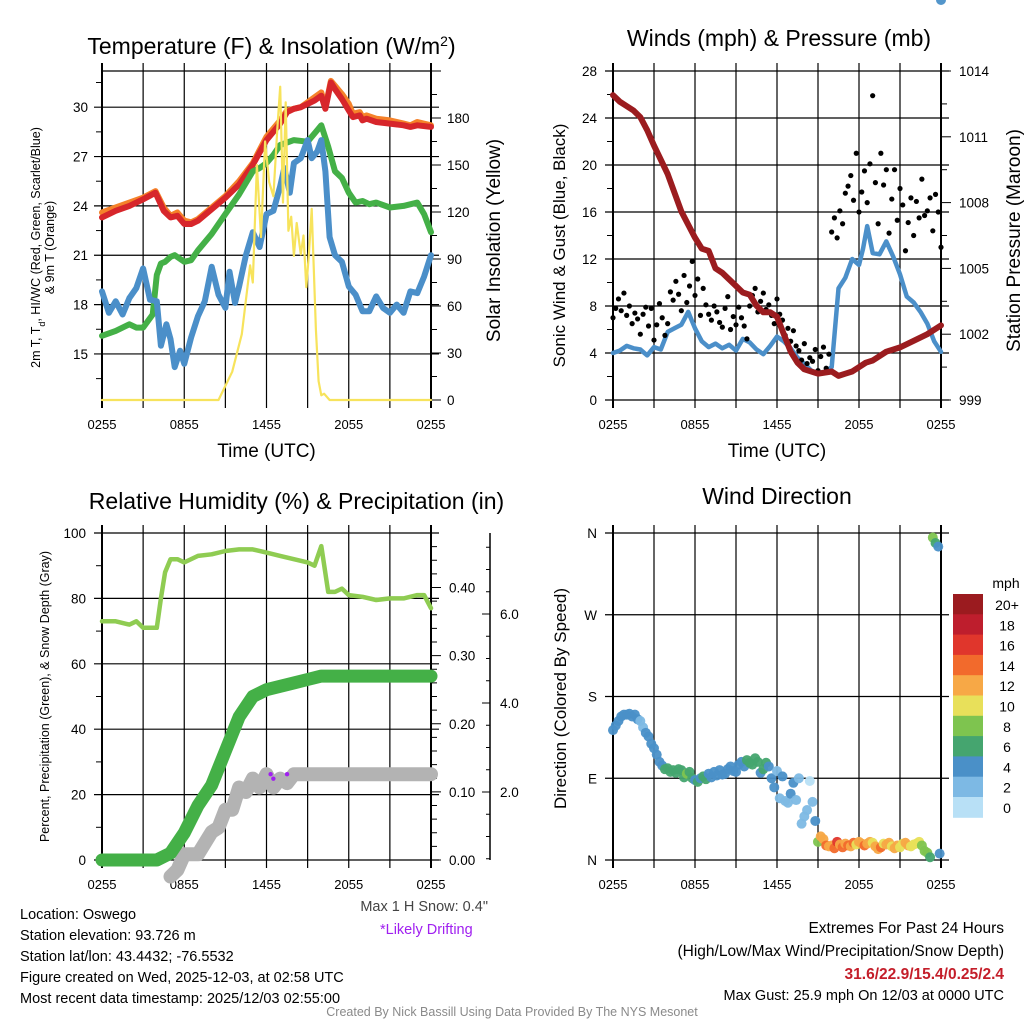 Image resolution: width=1024 pixels, height=1024 pixels. Describe the element at coordinates (50, 247) in the screenshot. I see `y-axis-label-line2: & 9m T (Orange)` at that location.